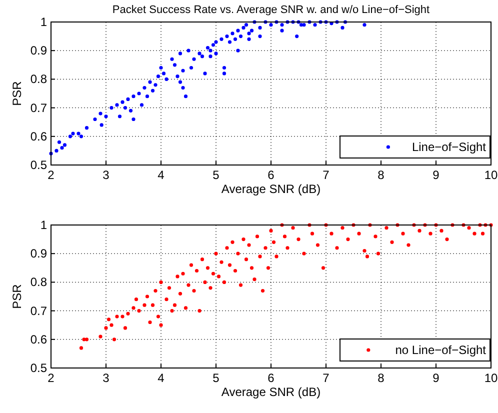 The height and width of the screenshot is (413, 498). Describe the element at coordinates (441, 350) in the screenshot. I see `legend-label: no Line−of−Sight` at that location.